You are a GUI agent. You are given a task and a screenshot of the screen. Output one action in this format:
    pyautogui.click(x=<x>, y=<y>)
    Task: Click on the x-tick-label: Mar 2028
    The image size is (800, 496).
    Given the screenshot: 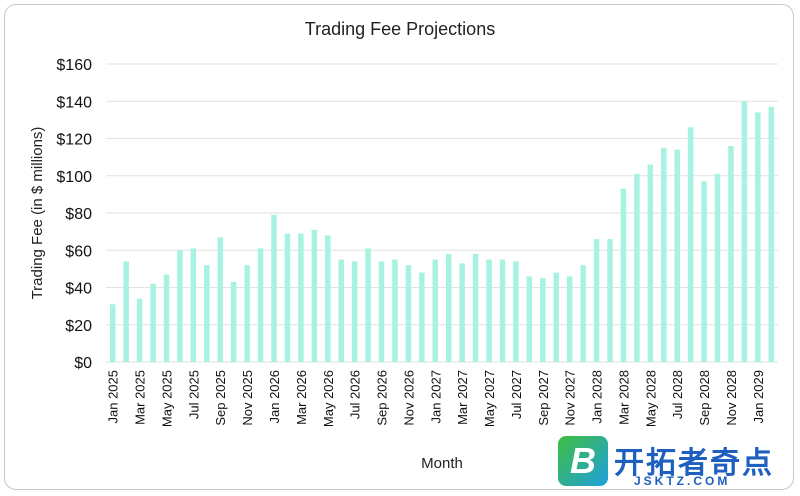 What is the action you would take?
    pyautogui.click(x=623, y=397)
    